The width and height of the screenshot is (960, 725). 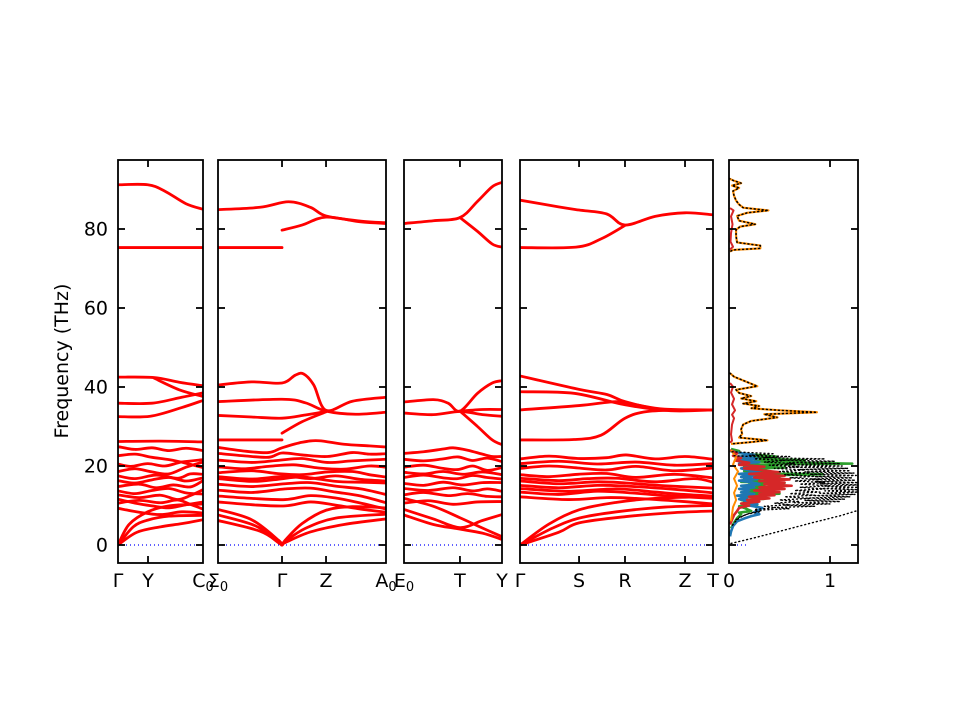 I want to click on dos-curve-orange-low, so click(x=735, y=485).